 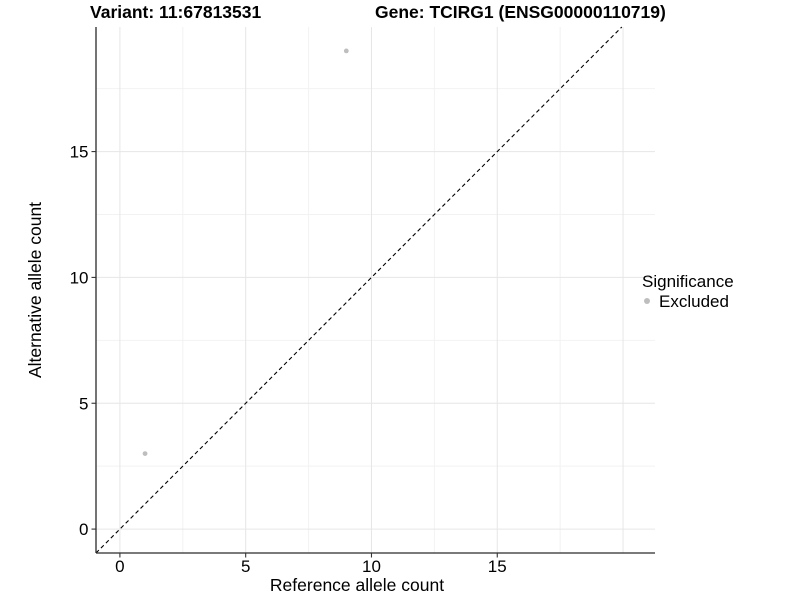 I want to click on x-tick-label: 5, so click(x=245, y=566).